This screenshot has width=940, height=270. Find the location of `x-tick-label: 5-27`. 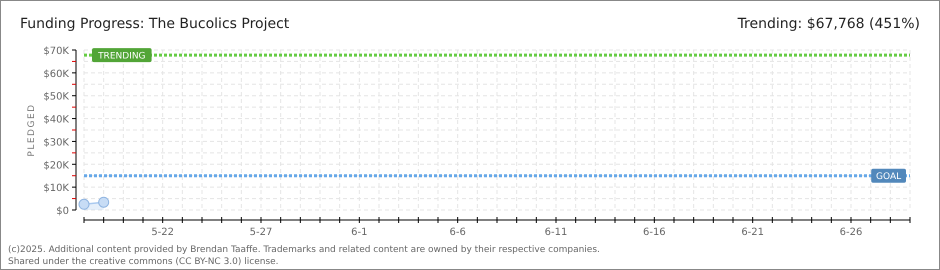

x-tick-label: 5-27 is located at coordinates (261, 232).